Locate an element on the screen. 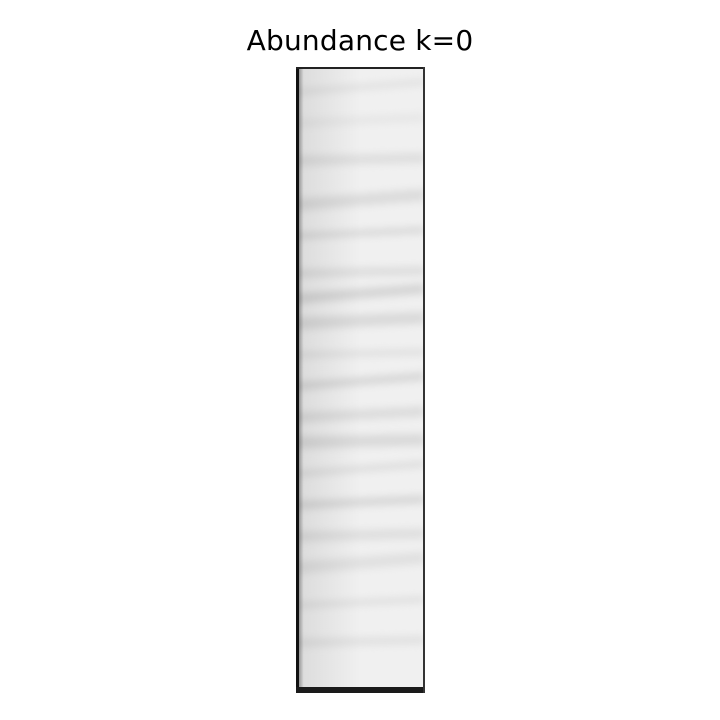 This screenshot has width=720, height=720. chart-title: Abundance k=0 is located at coordinates (360, 40).